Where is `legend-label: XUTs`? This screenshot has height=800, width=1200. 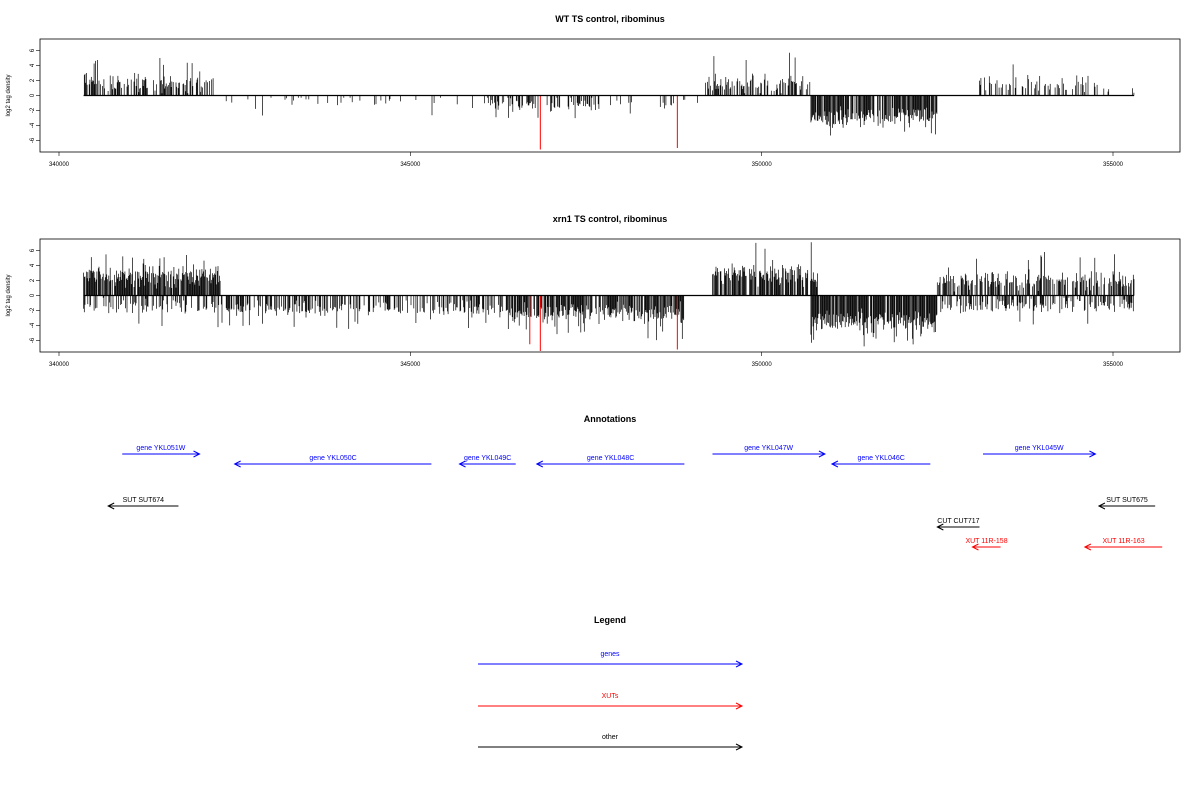
legend-label: XUTs is located at coordinates (610, 696).